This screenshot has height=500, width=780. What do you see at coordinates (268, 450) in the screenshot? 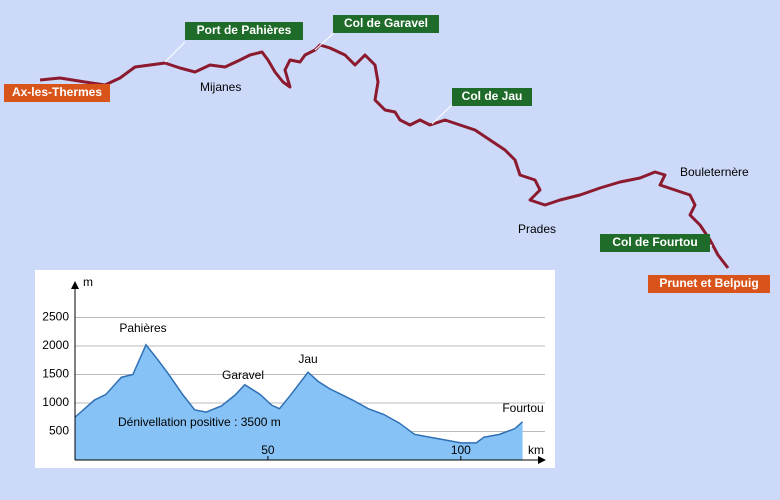
I see `x-tick-label: 50` at bounding box center [268, 450].